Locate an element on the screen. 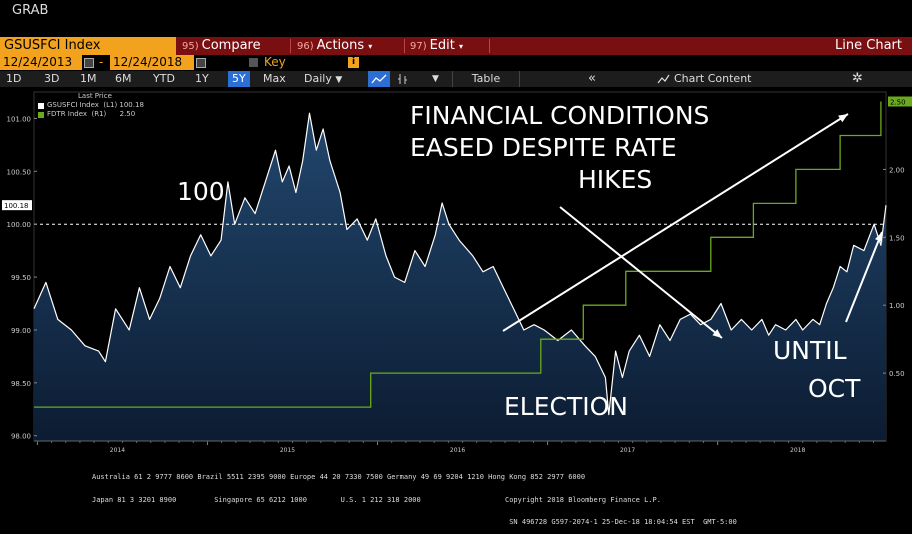 This screenshot has width=912, height=534. legend-row-fdtr: FDTR Index (R1) 2.50 is located at coordinates (91, 114).